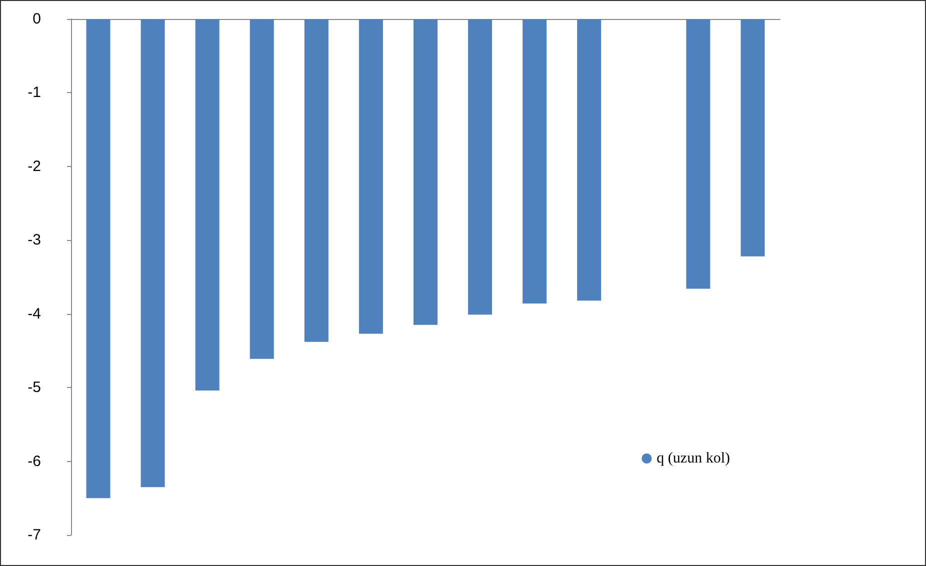 The height and width of the screenshot is (566, 926). I want to click on y-tick-label: -3, so click(34, 240).